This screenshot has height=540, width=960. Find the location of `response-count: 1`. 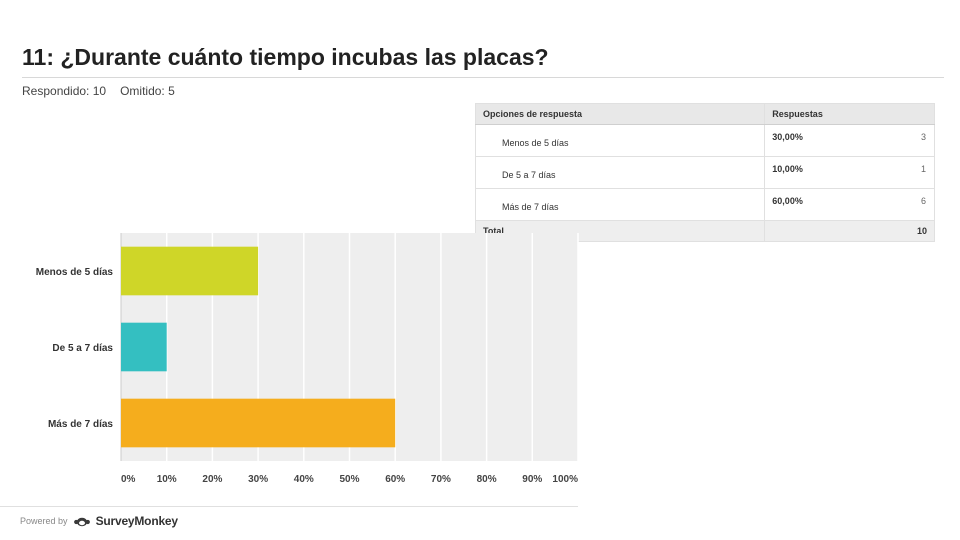

response-count: 1 is located at coordinates (923, 169).